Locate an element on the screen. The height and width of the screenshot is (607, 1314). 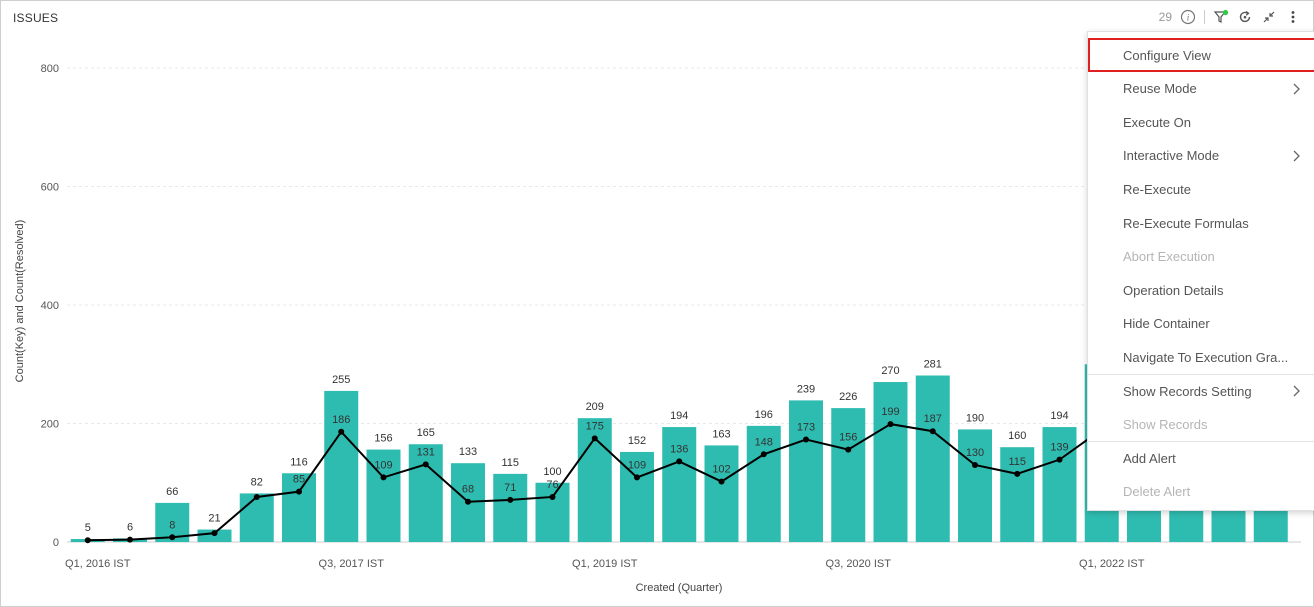
line-data-label: 115 is located at coordinates (1017, 462).